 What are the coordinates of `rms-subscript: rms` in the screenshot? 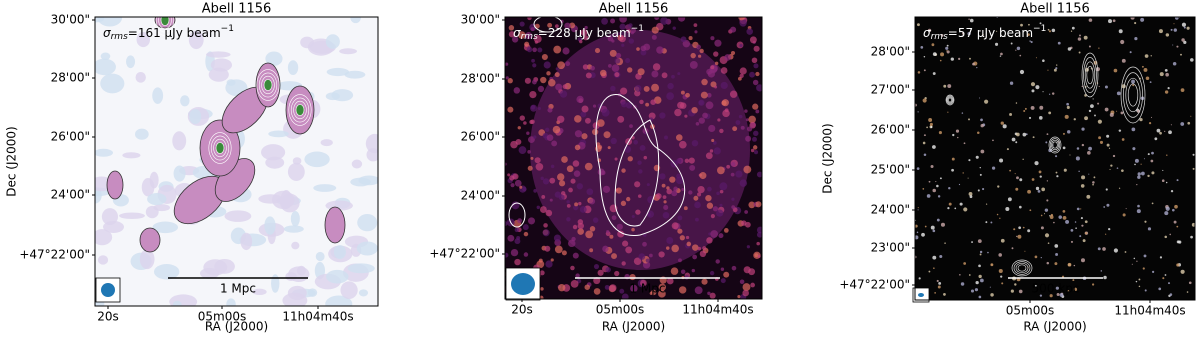 It's located at (119, 37).